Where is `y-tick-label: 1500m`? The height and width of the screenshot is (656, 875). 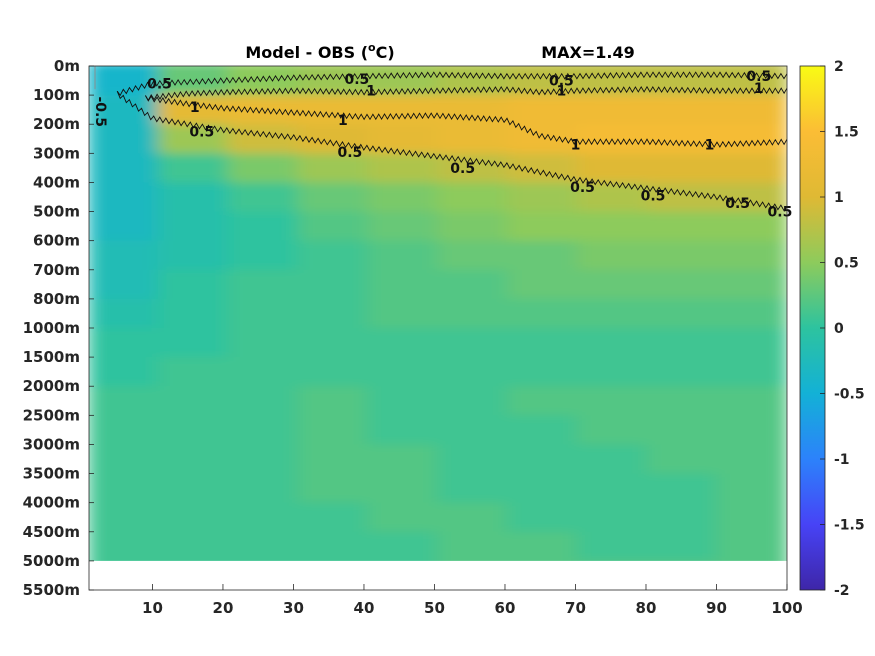 y-tick-label: 1500m is located at coordinates (51, 357).